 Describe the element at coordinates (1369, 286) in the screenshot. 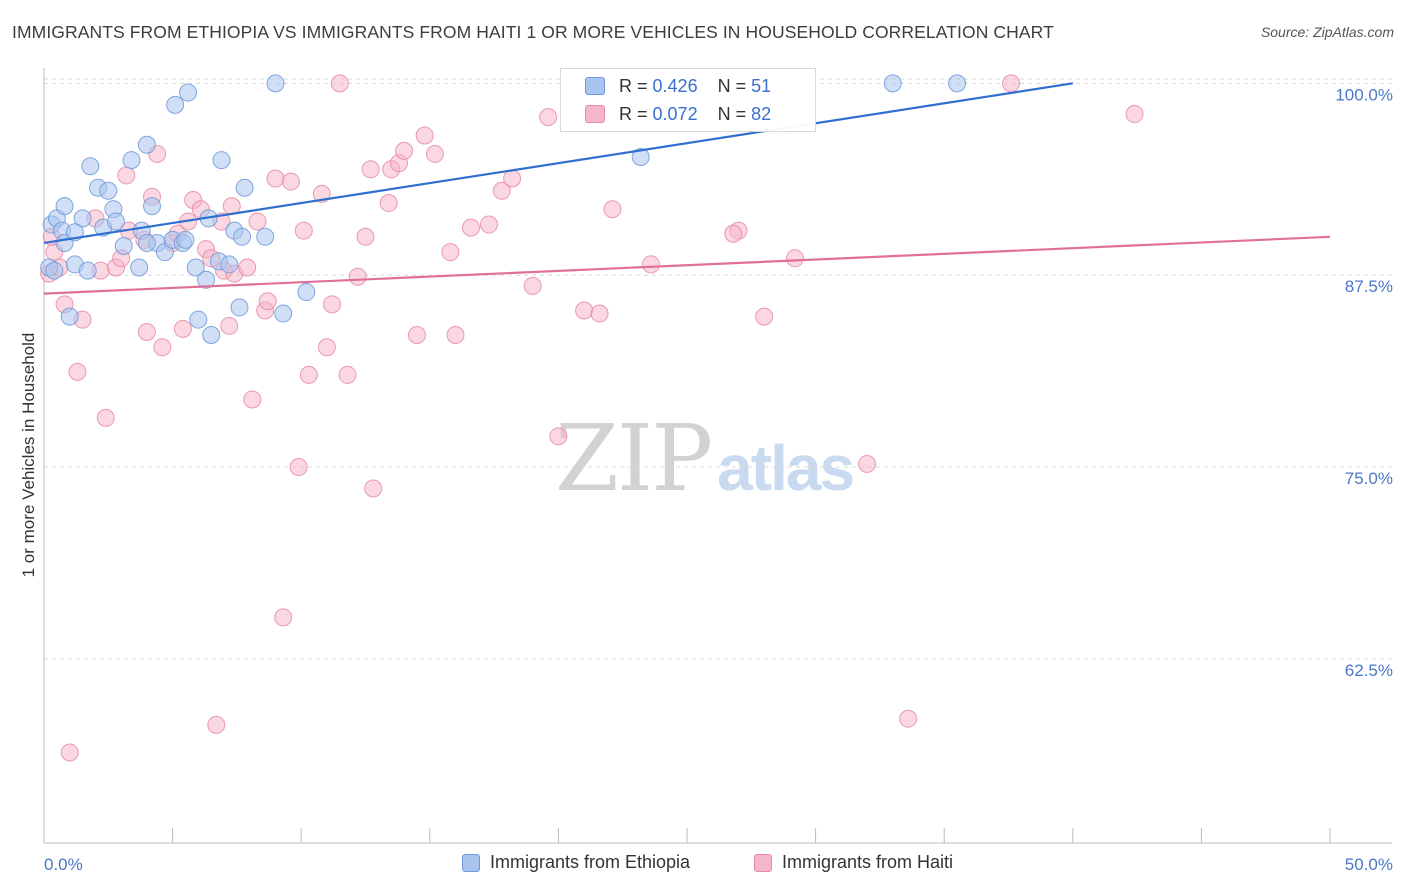

I see `y-tick-label: 87.5%` at that location.